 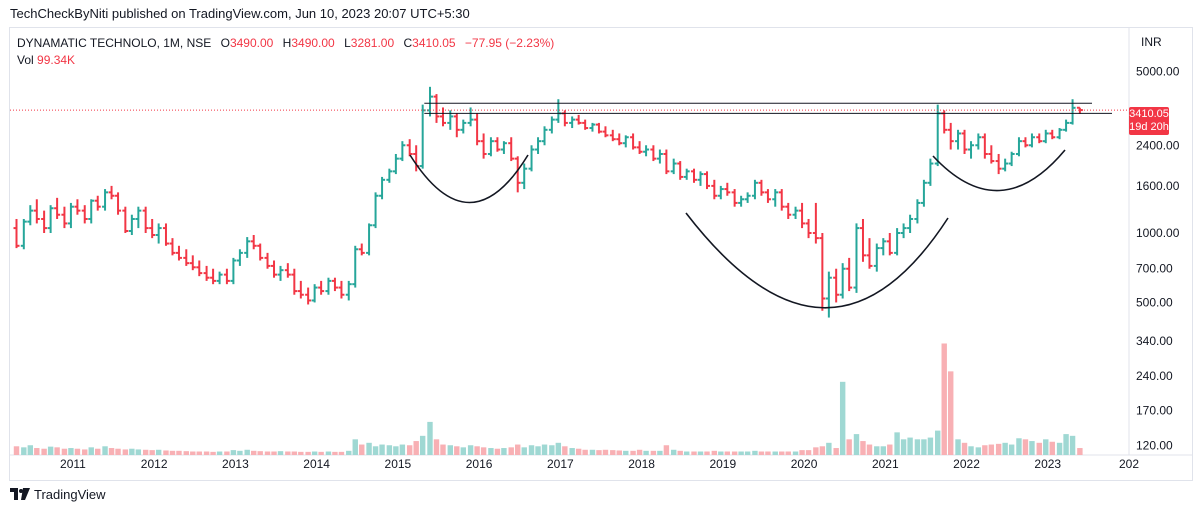 What do you see at coordinates (56, 60) in the screenshot?
I see `vol-value: 99.34K` at bounding box center [56, 60].